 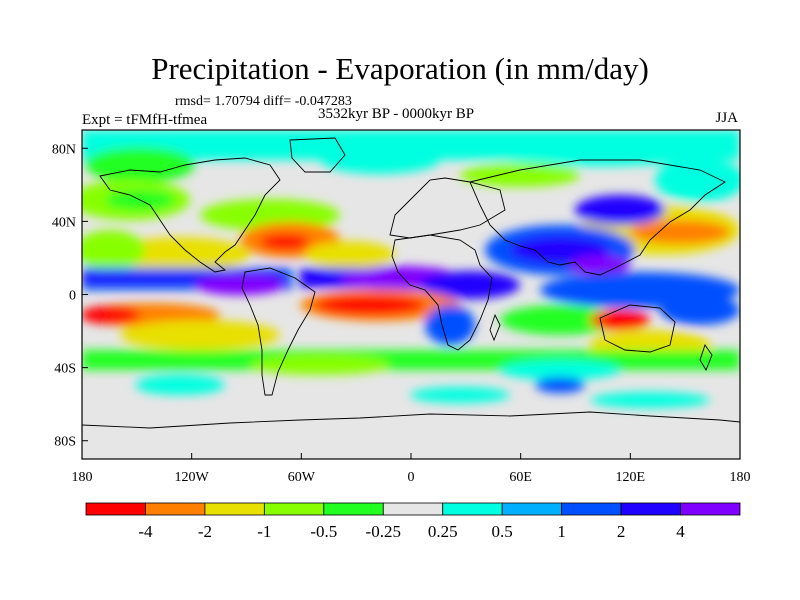 What do you see at coordinates (597, 217) in the screenshot?
I see `asia-outline` at bounding box center [597, 217].